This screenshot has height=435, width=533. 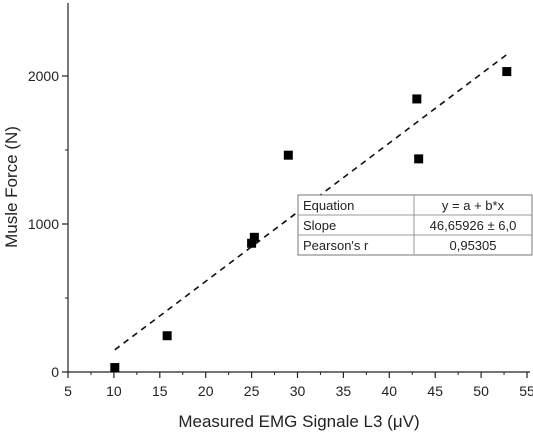 I want to click on x-tick-label: 25, so click(x=252, y=391).